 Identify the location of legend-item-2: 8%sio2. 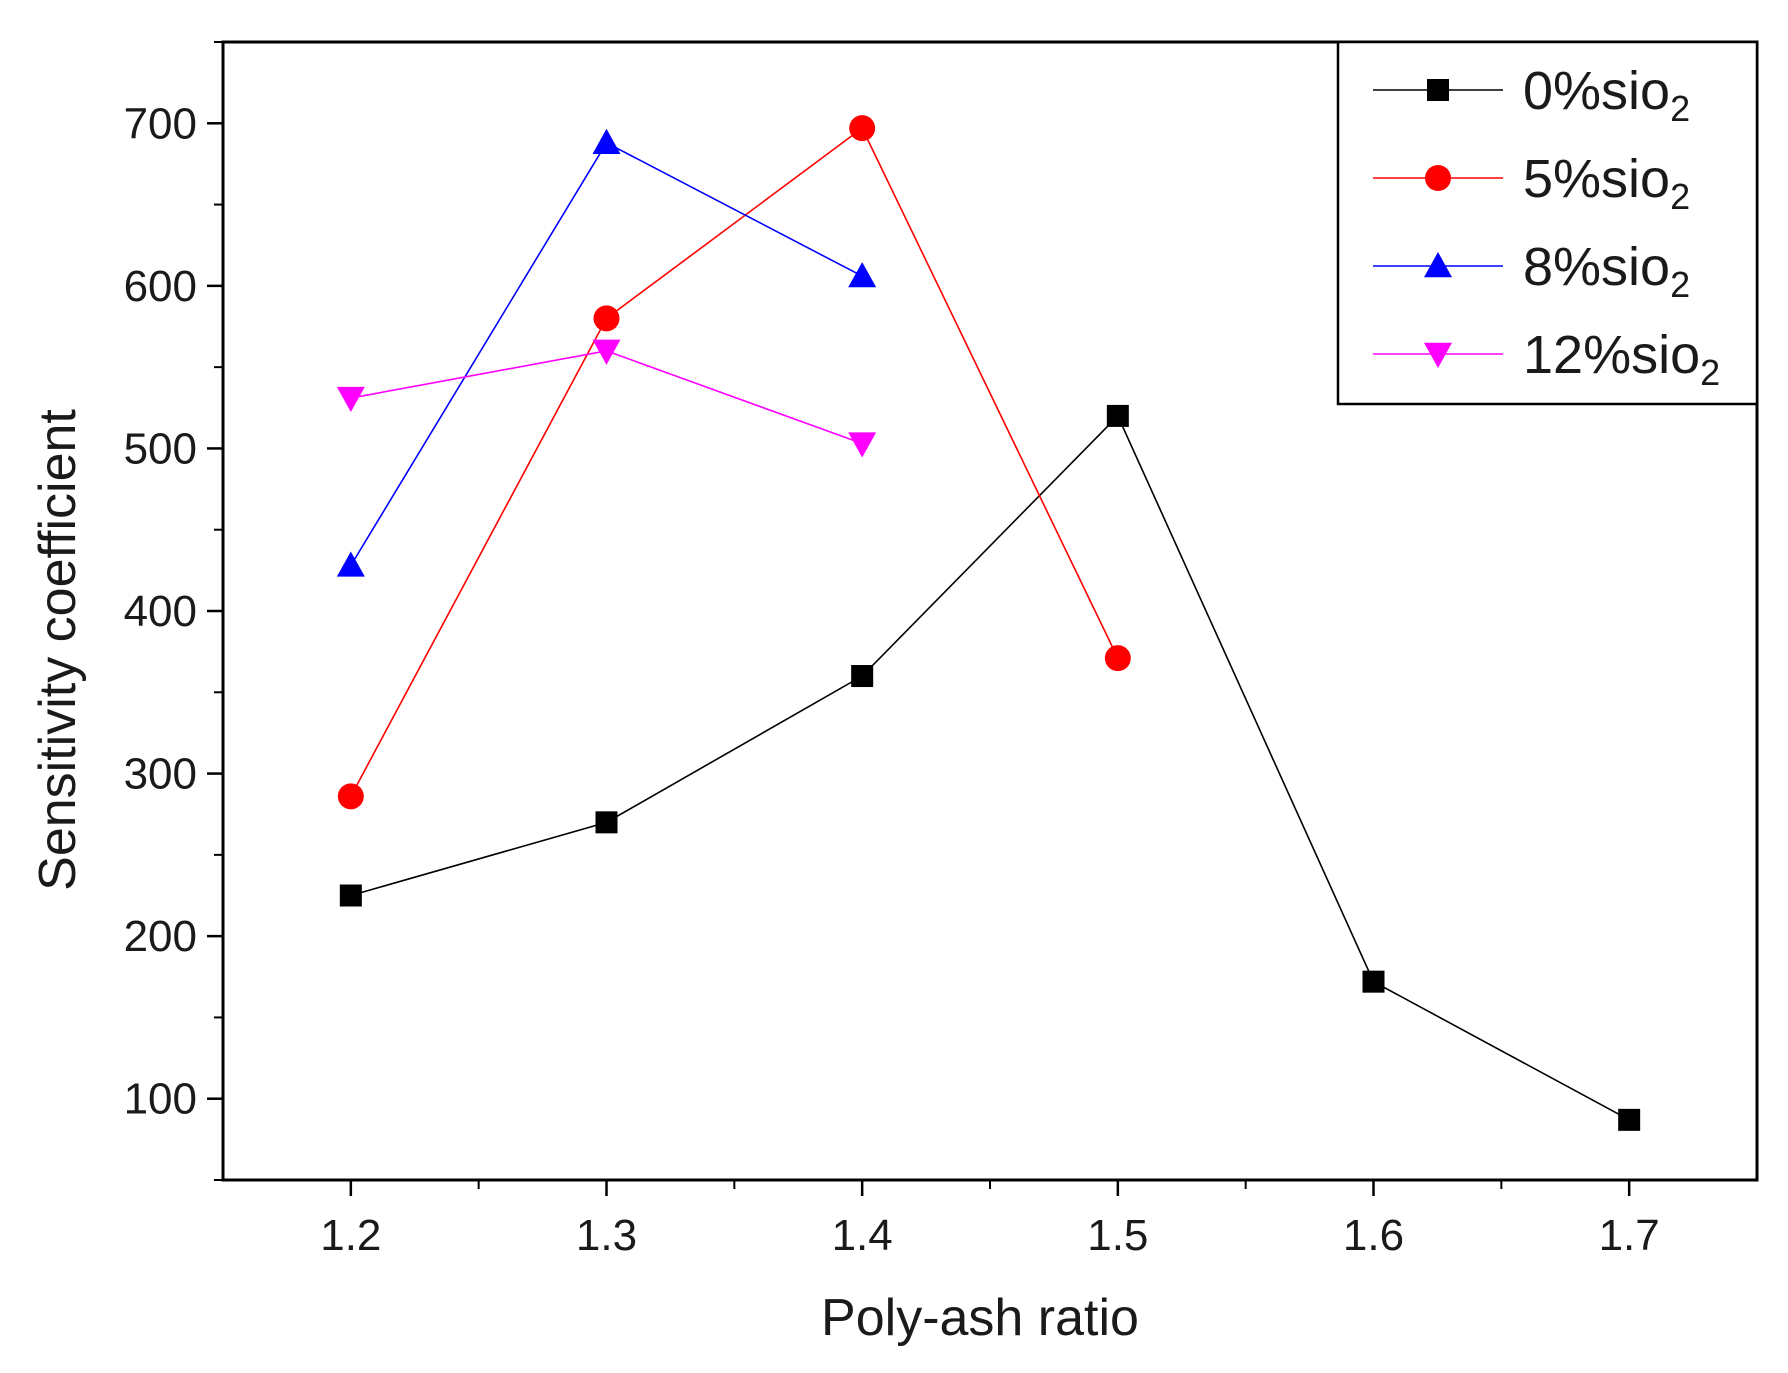
(1531, 271).